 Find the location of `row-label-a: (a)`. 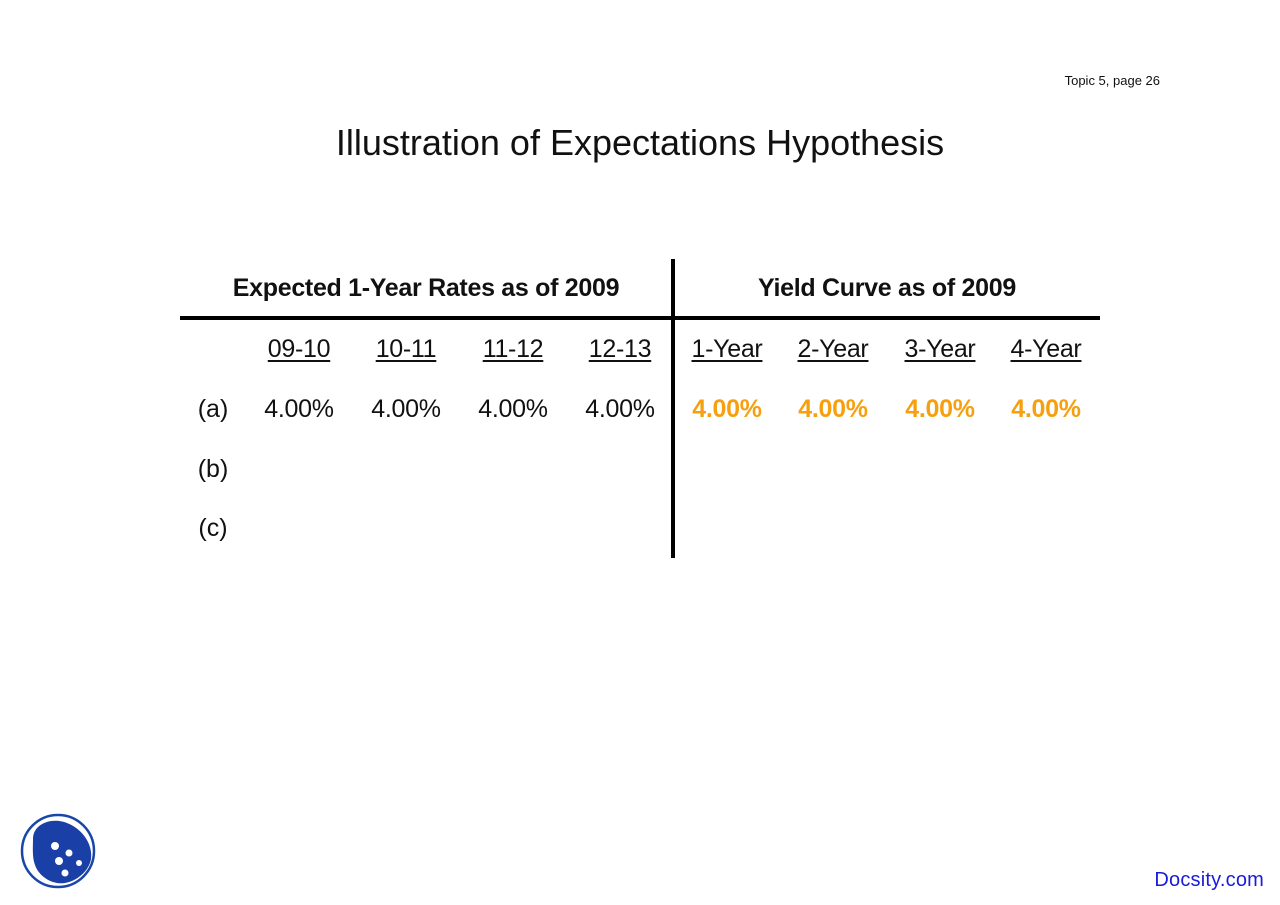

row-label-a: (a) is located at coordinates (213, 409).